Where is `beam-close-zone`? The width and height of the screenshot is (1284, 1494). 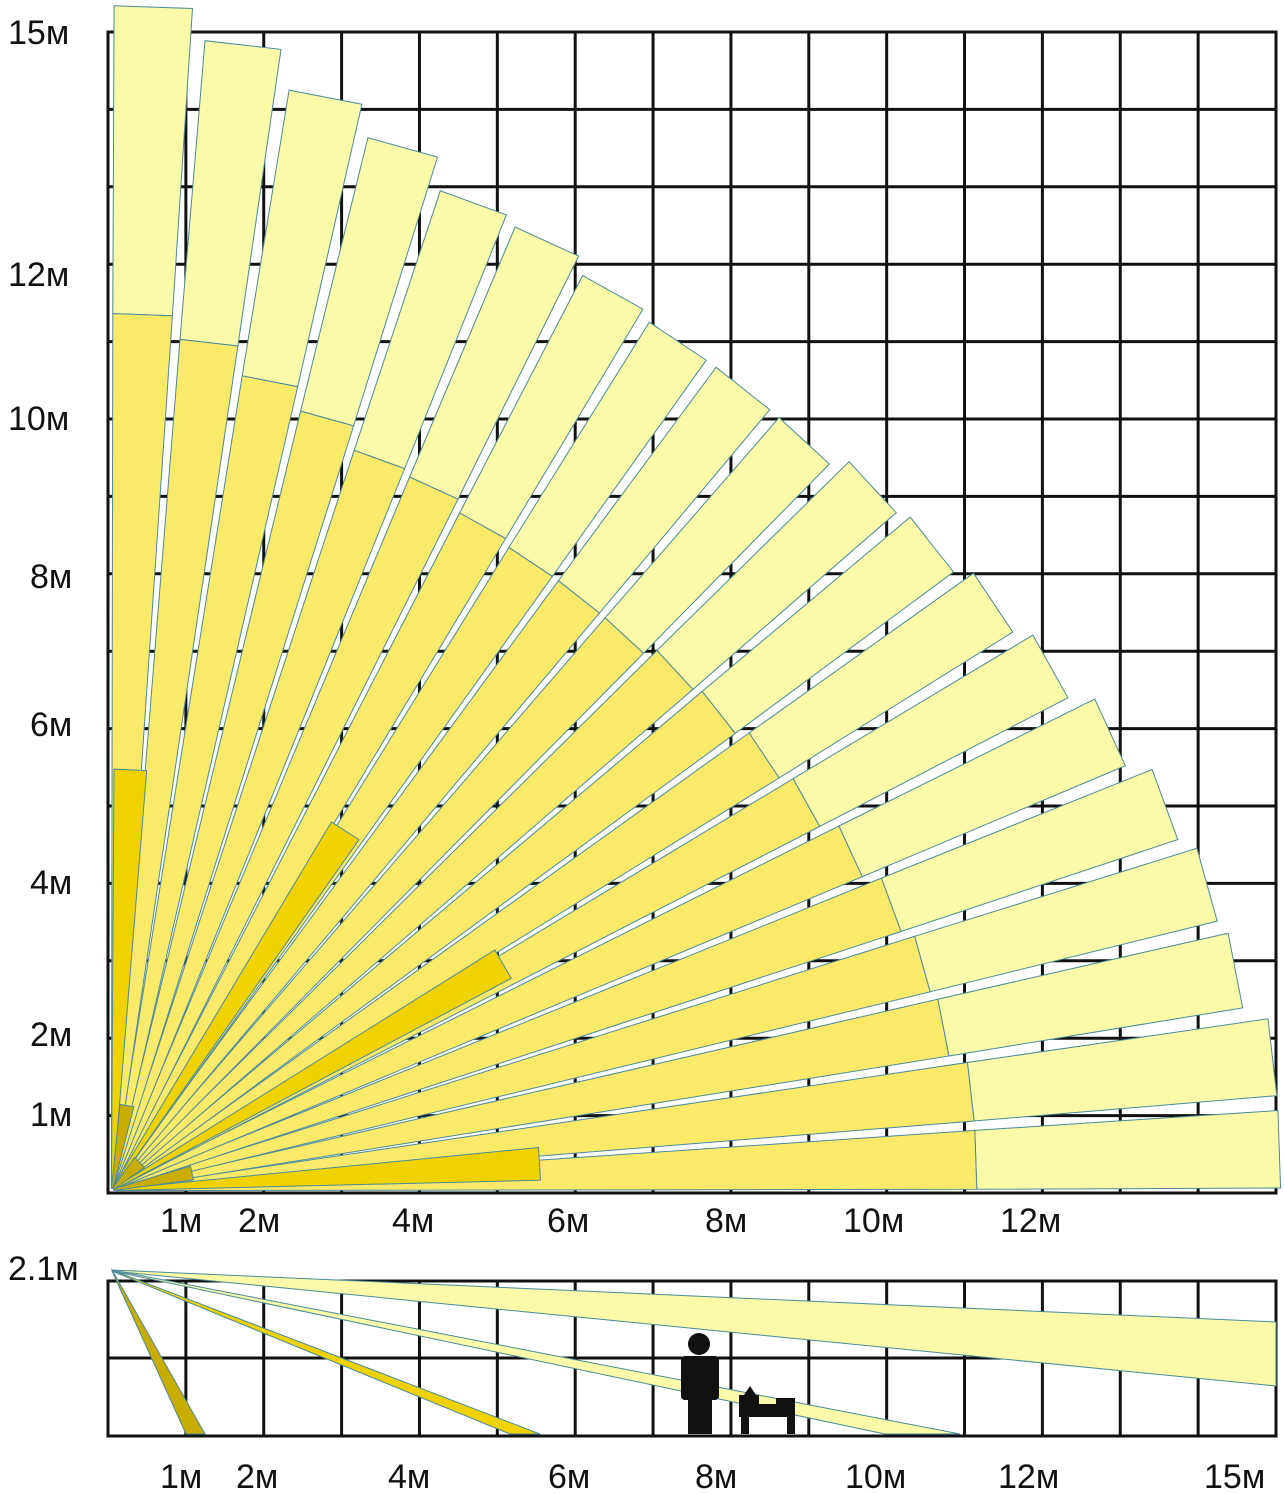 beam-close-zone is located at coordinates (128, 1173).